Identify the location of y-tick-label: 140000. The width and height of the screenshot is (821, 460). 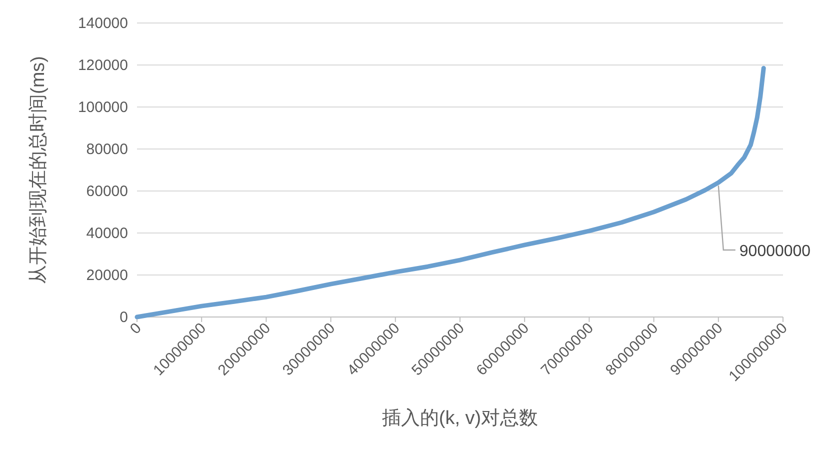
(103, 23).